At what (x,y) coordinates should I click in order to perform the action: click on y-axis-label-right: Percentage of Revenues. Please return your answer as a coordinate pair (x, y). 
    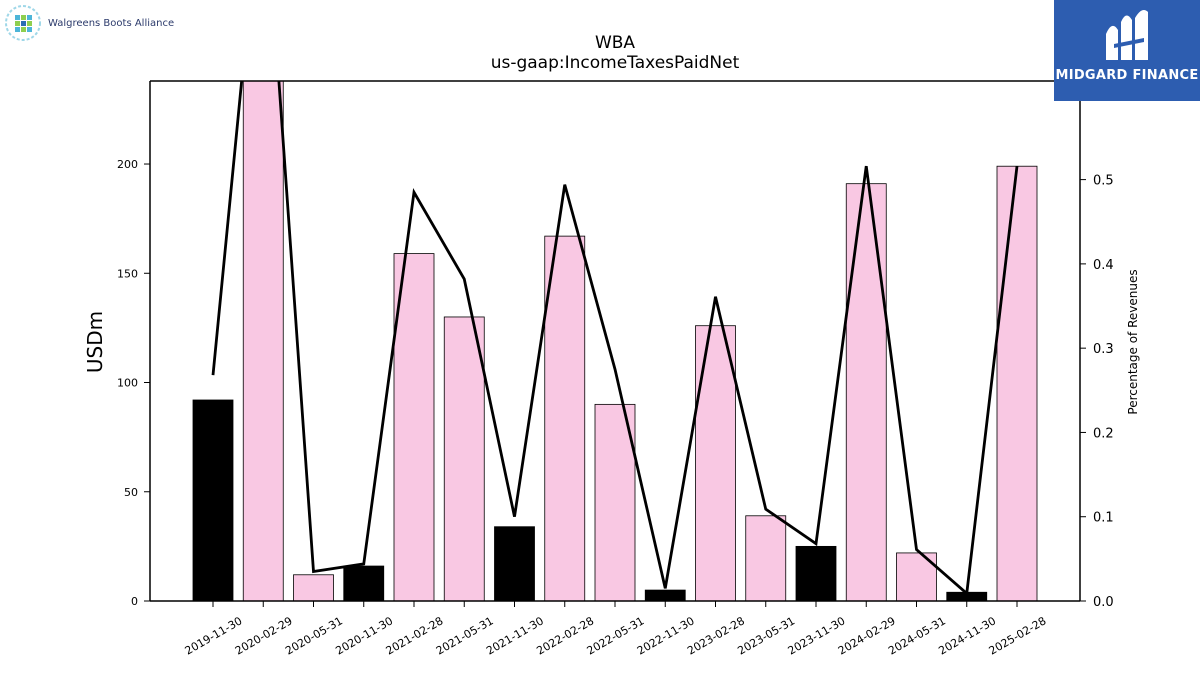
    Looking at the image, I should click on (1133, 342).